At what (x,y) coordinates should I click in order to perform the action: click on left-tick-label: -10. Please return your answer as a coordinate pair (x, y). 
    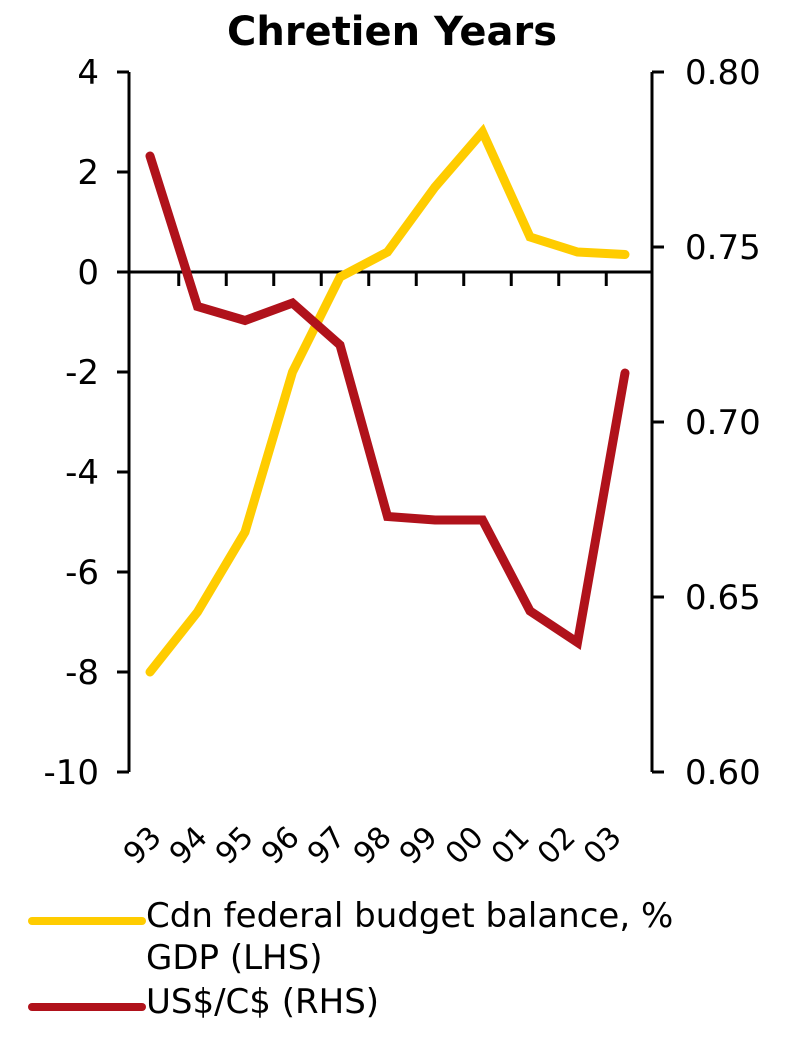
    Looking at the image, I should click on (71, 773).